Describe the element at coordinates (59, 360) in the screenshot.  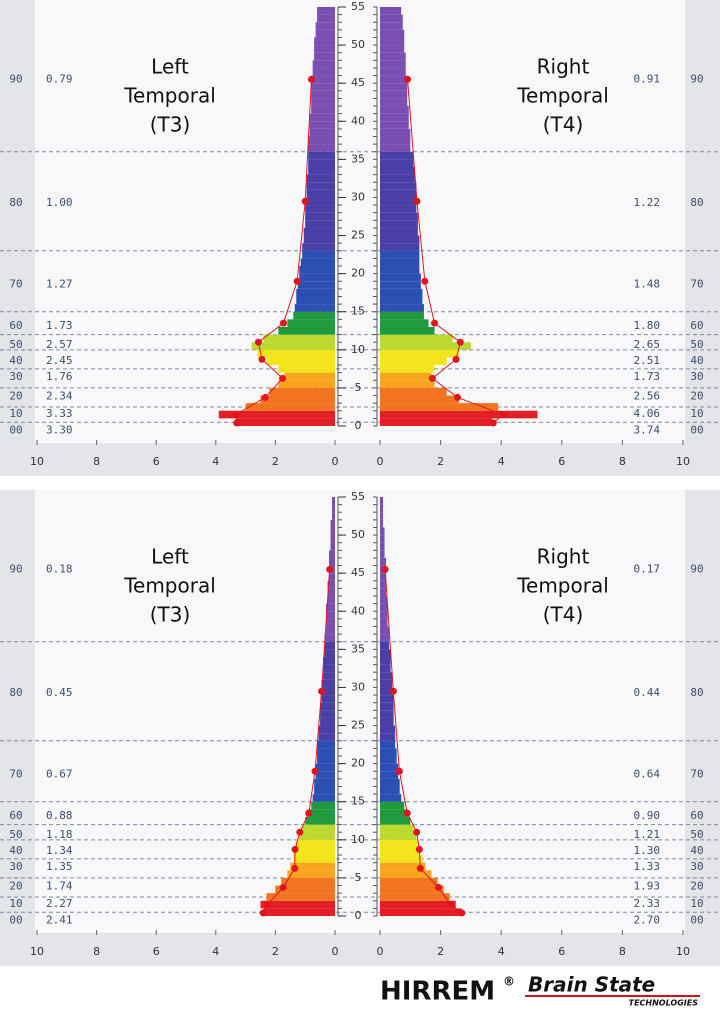
I see `band-value: 2.45` at that location.